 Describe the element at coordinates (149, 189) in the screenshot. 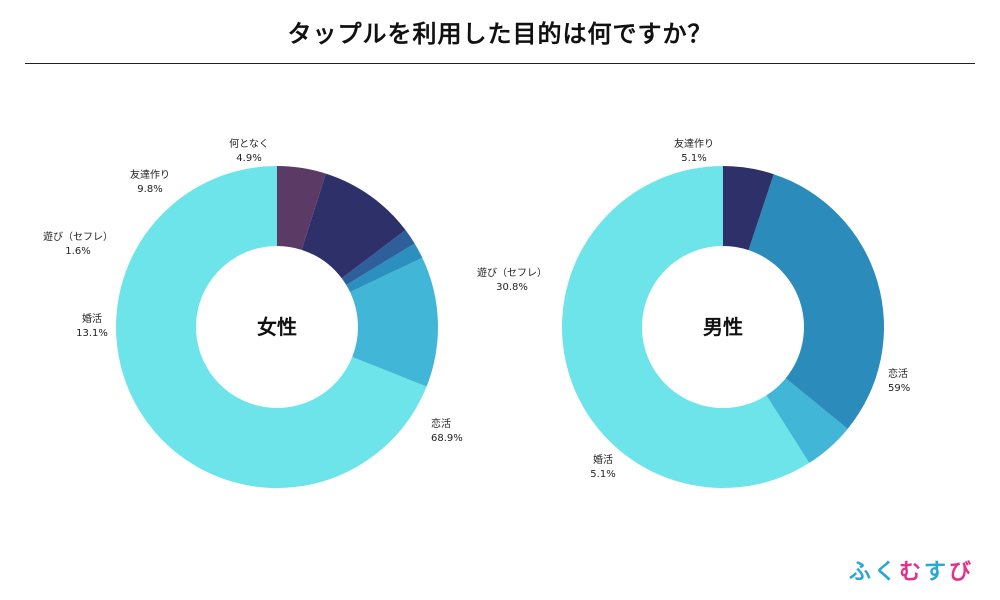

I see `slice-label-value: 9.8%` at that location.